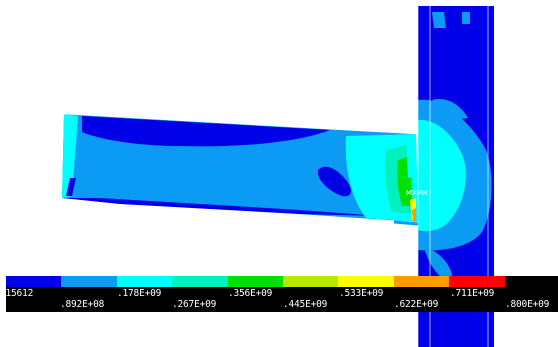 This screenshot has width=558, height=347. Describe the element at coordinates (17, 293) in the screenshot. I see `legend-value-min: 315612` at that location.